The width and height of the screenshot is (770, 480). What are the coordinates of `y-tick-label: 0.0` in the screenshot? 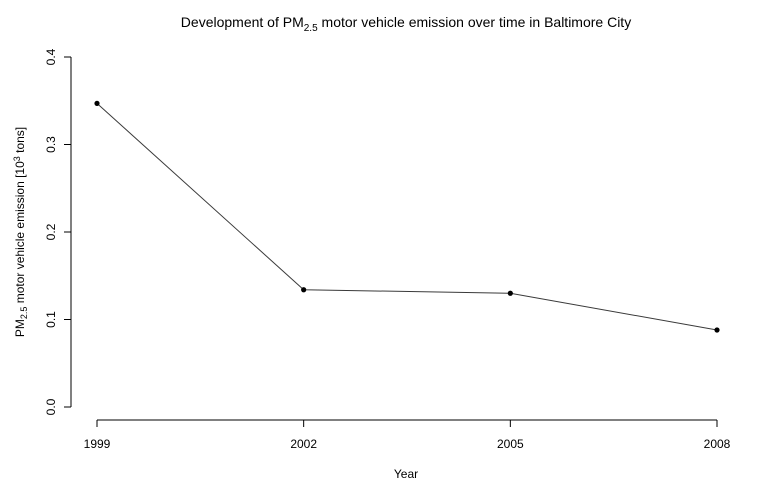 It's located at (51, 406).